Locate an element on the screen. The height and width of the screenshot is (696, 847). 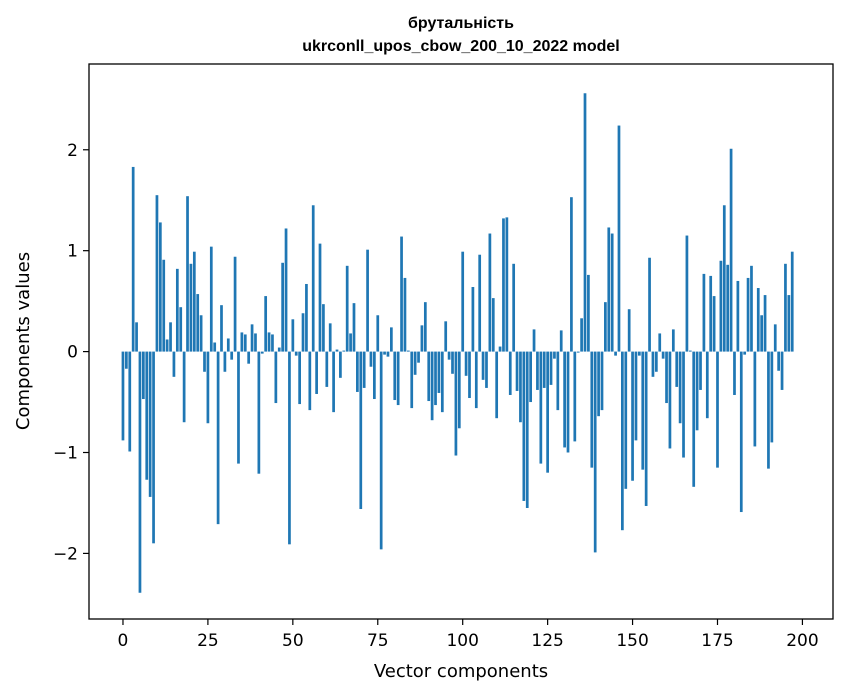
x-axis-ticks: 0 25 50 75 100 125 150 175 200 is located at coordinates (468, 635).